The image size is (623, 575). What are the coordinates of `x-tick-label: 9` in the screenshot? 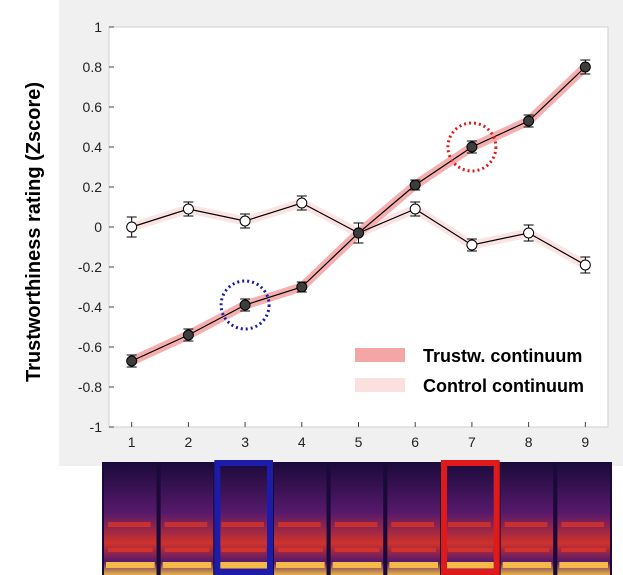 It's located at (585, 442).